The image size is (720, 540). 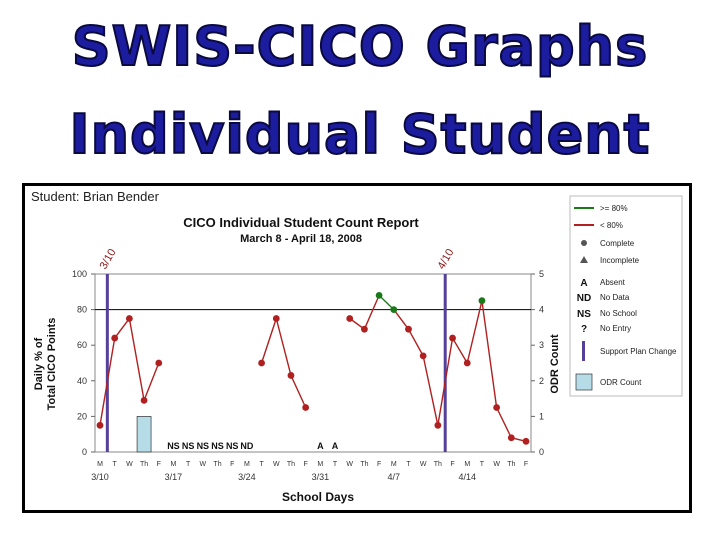 I want to click on x-week-label: 3/24, so click(x=247, y=477).